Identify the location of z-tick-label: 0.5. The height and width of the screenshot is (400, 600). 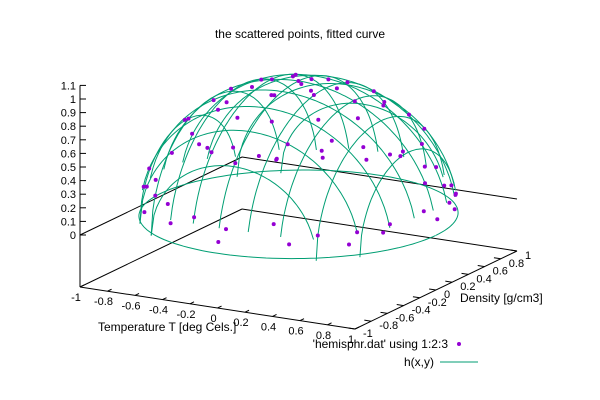
(68, 168).